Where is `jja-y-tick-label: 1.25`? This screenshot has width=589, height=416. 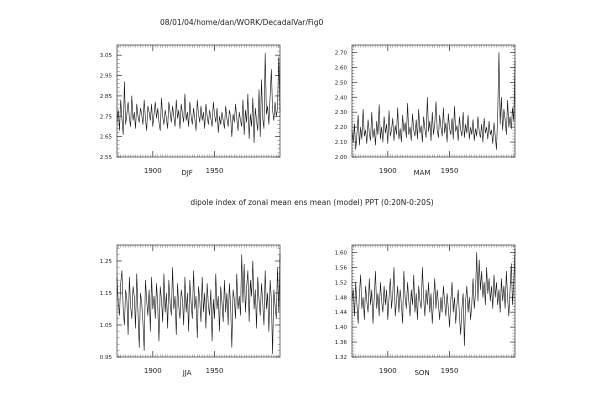 jja-y-tick-label: 1.25 is located at coordinates (106, 262).